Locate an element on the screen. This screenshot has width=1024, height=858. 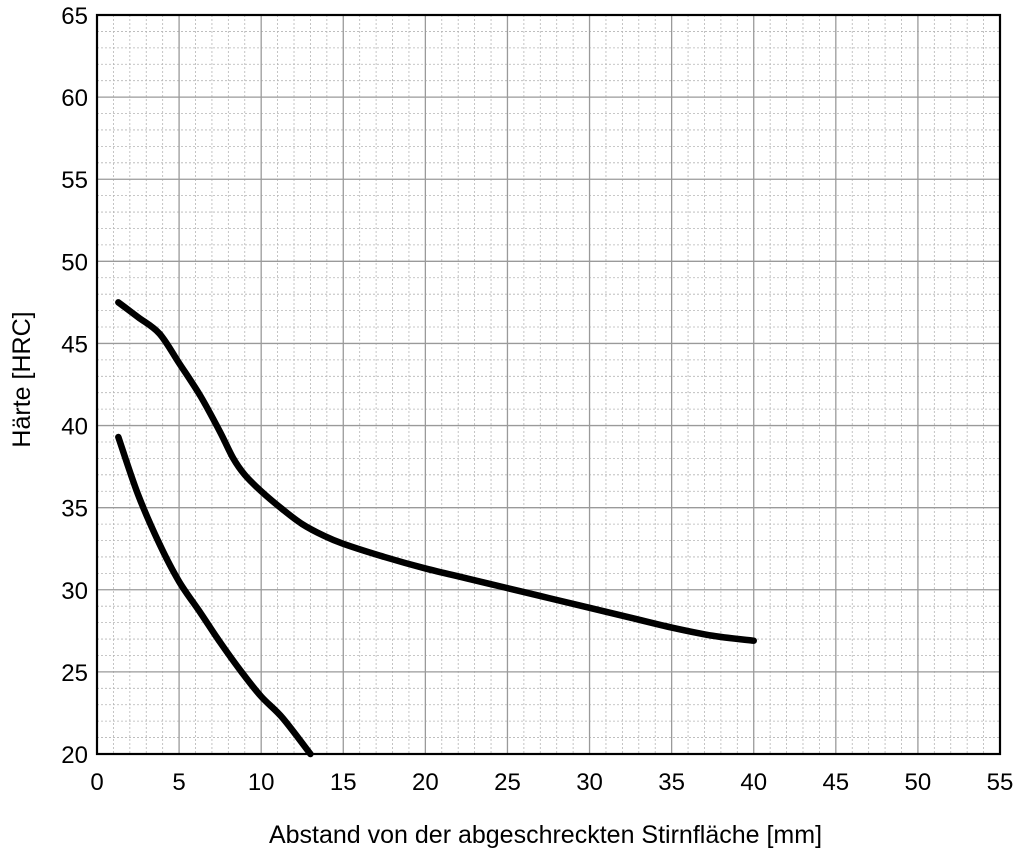
y-tick-label: 25 is located at coordinates (74, 673).